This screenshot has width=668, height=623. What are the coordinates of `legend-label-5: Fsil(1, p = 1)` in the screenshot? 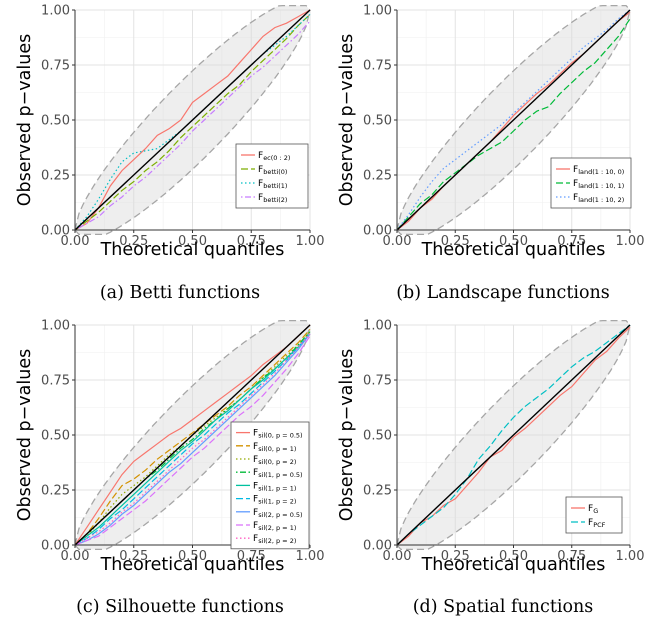 It's located at (274, 486).